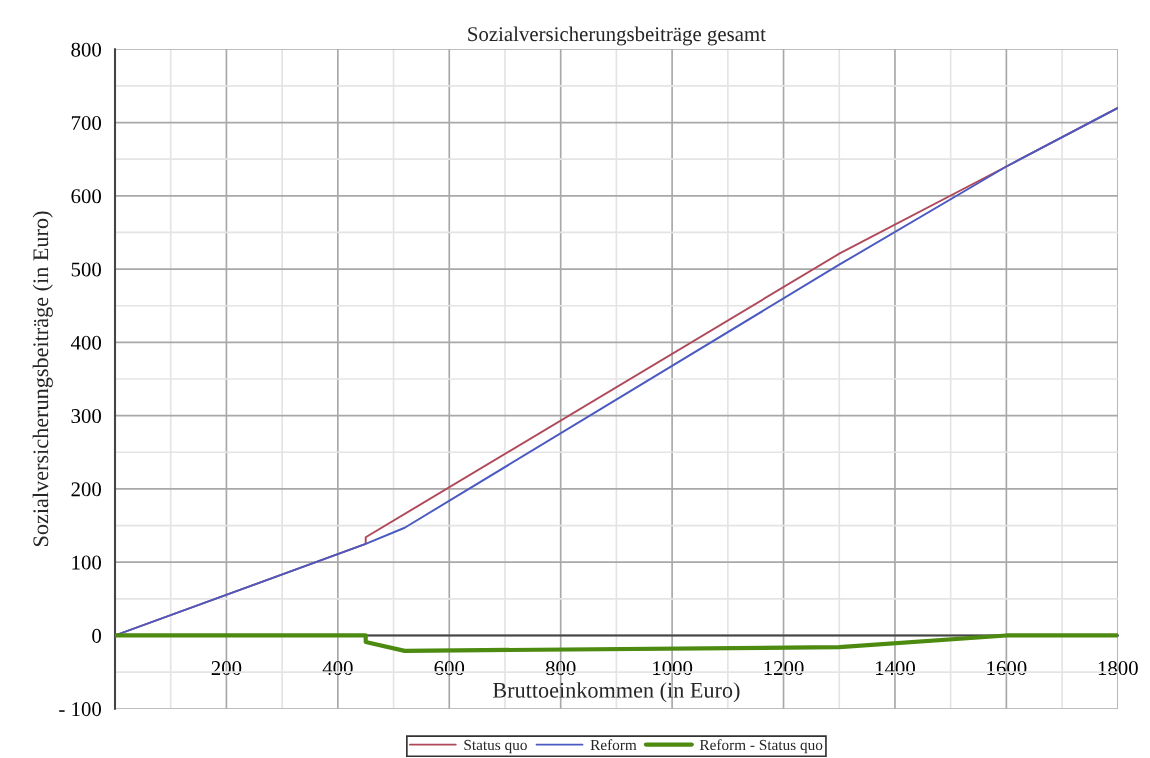  I want to click on y-tick-label: 300, so click(86, 416).